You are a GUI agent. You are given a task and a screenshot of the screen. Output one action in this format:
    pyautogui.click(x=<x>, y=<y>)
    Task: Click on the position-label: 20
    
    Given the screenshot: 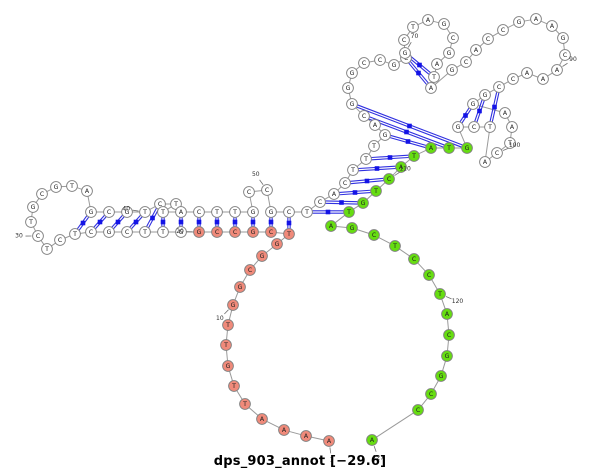 What is the action you would take?
    pyautogui.click(x=180, y=231)
    